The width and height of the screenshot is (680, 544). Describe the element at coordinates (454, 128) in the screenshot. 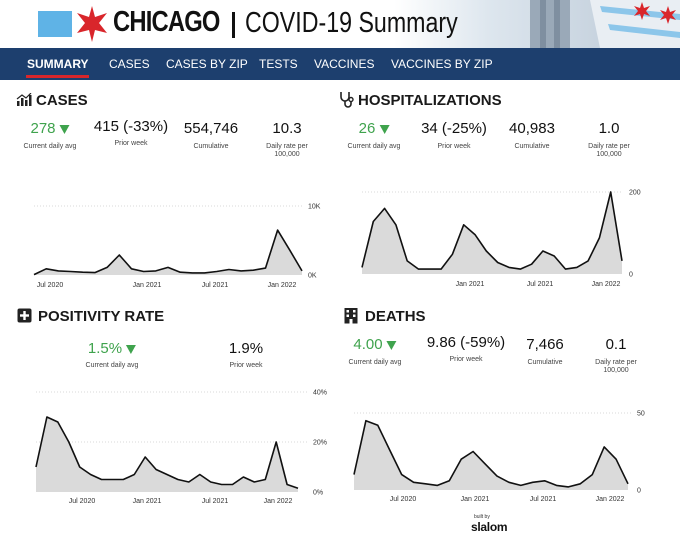

I see `hosp-prior-week: 34 (-25%)` at that location.